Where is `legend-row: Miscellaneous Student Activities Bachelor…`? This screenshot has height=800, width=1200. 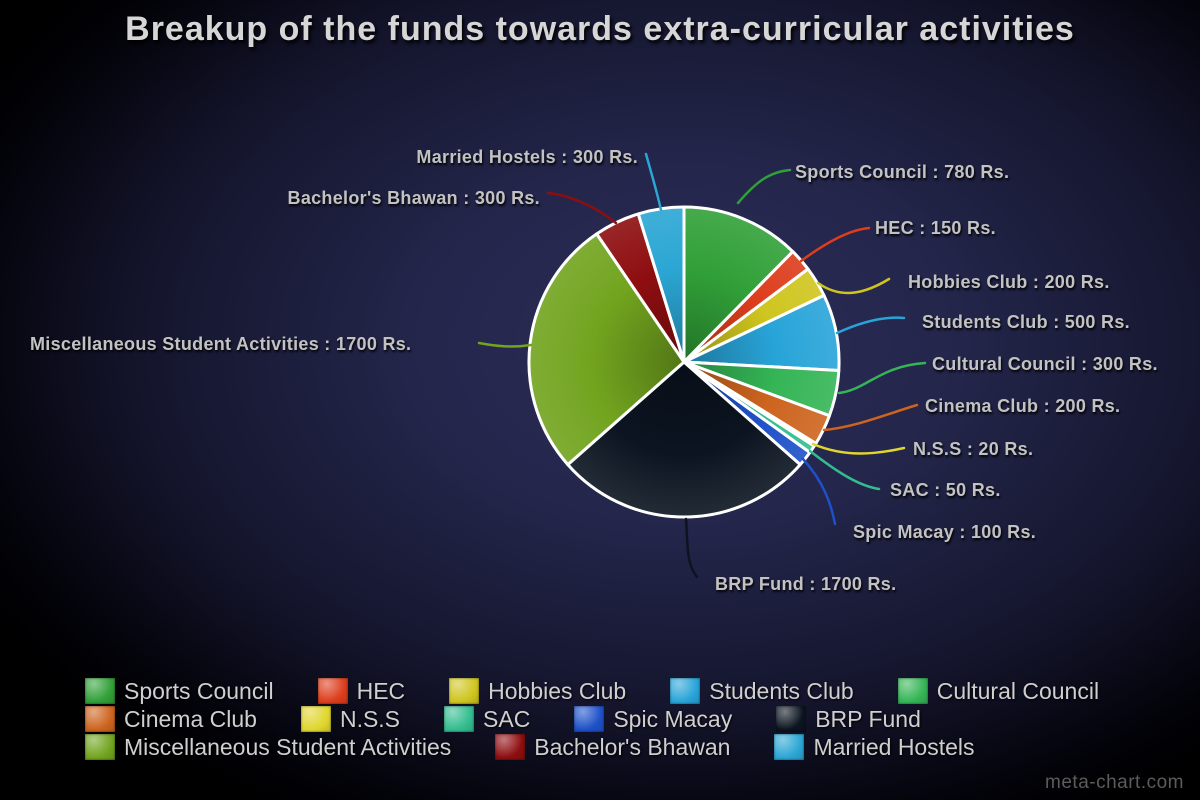 legend-row: Miscellaneous Student Activities Bachelor… is located at coordinates (625, 747).